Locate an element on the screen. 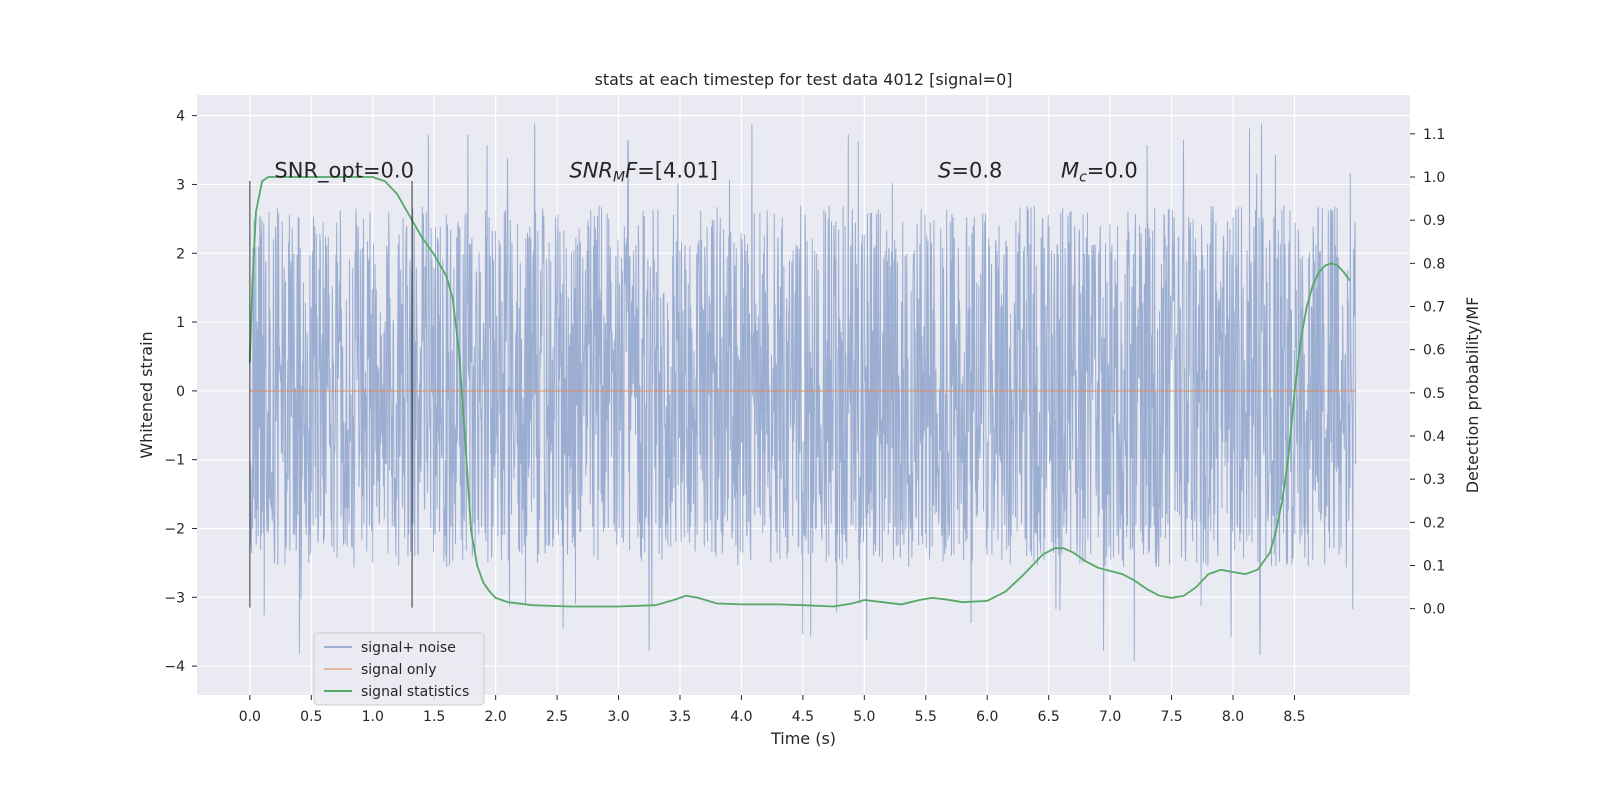 Image resolution: width=1600 pixels, height=800 pixels. y-axis-left-label: Whitened strain is located at coordinates (146, 394).